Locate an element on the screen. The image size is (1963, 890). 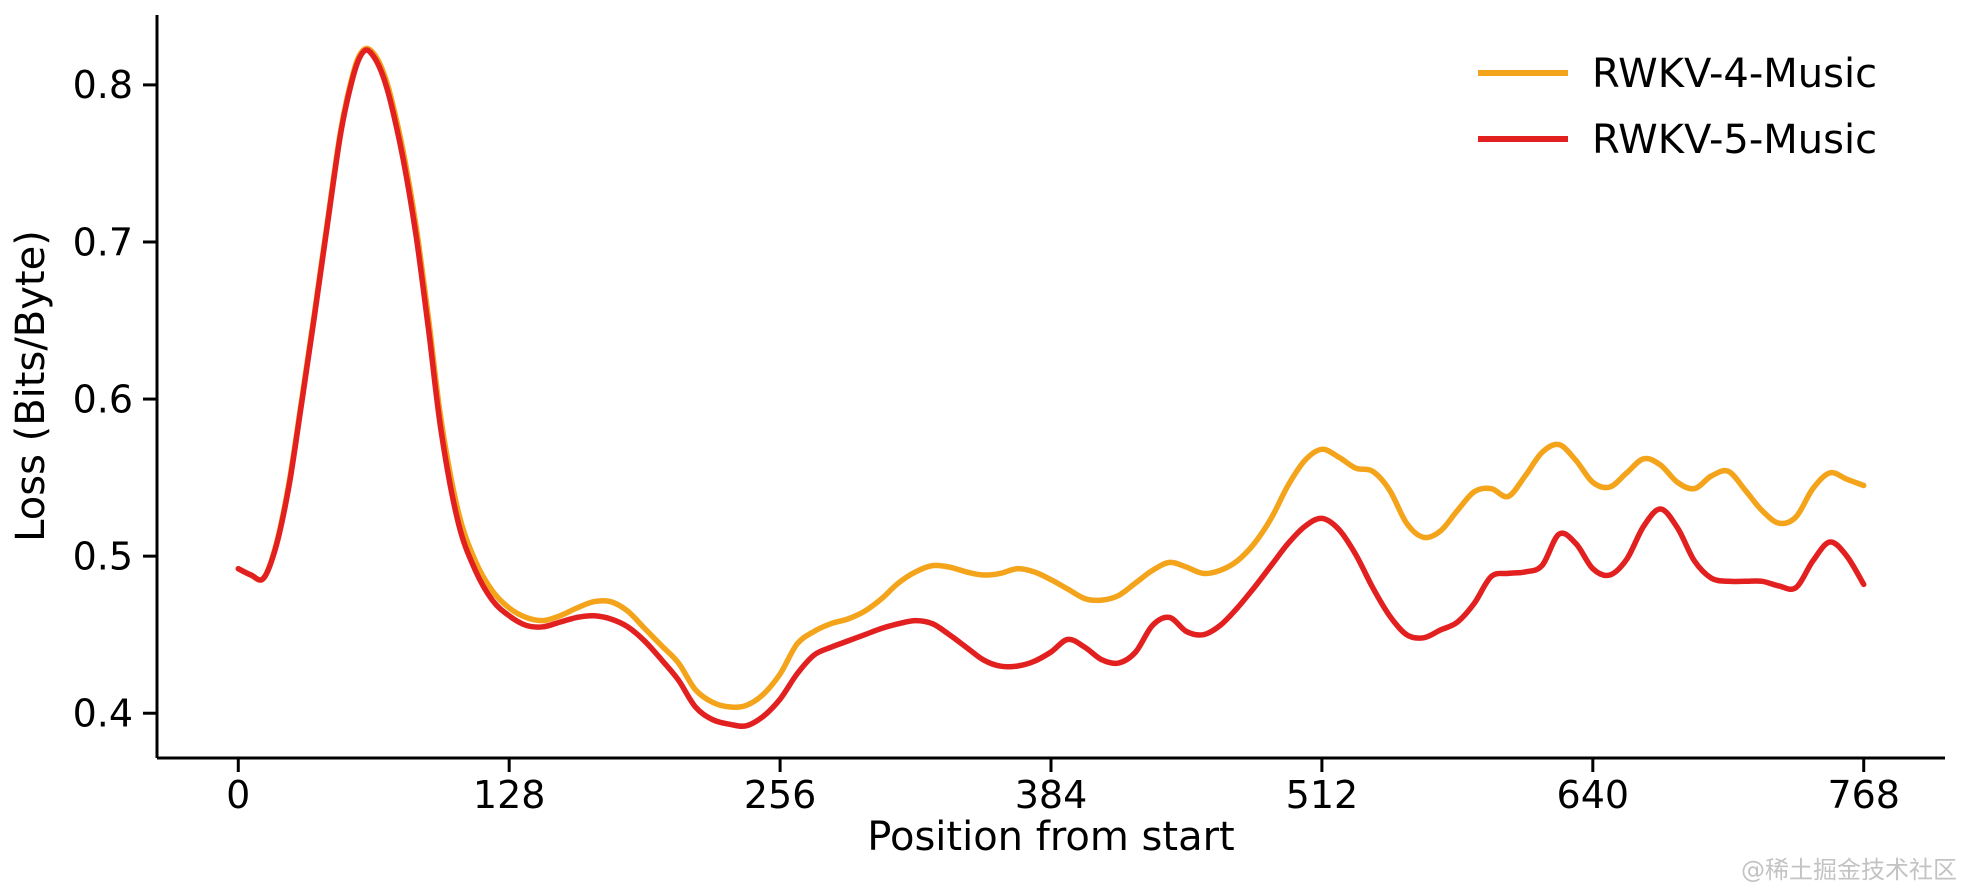
legend: RWKV-4-Music RWKV-5-Music is located at coordinates (1677, 107).